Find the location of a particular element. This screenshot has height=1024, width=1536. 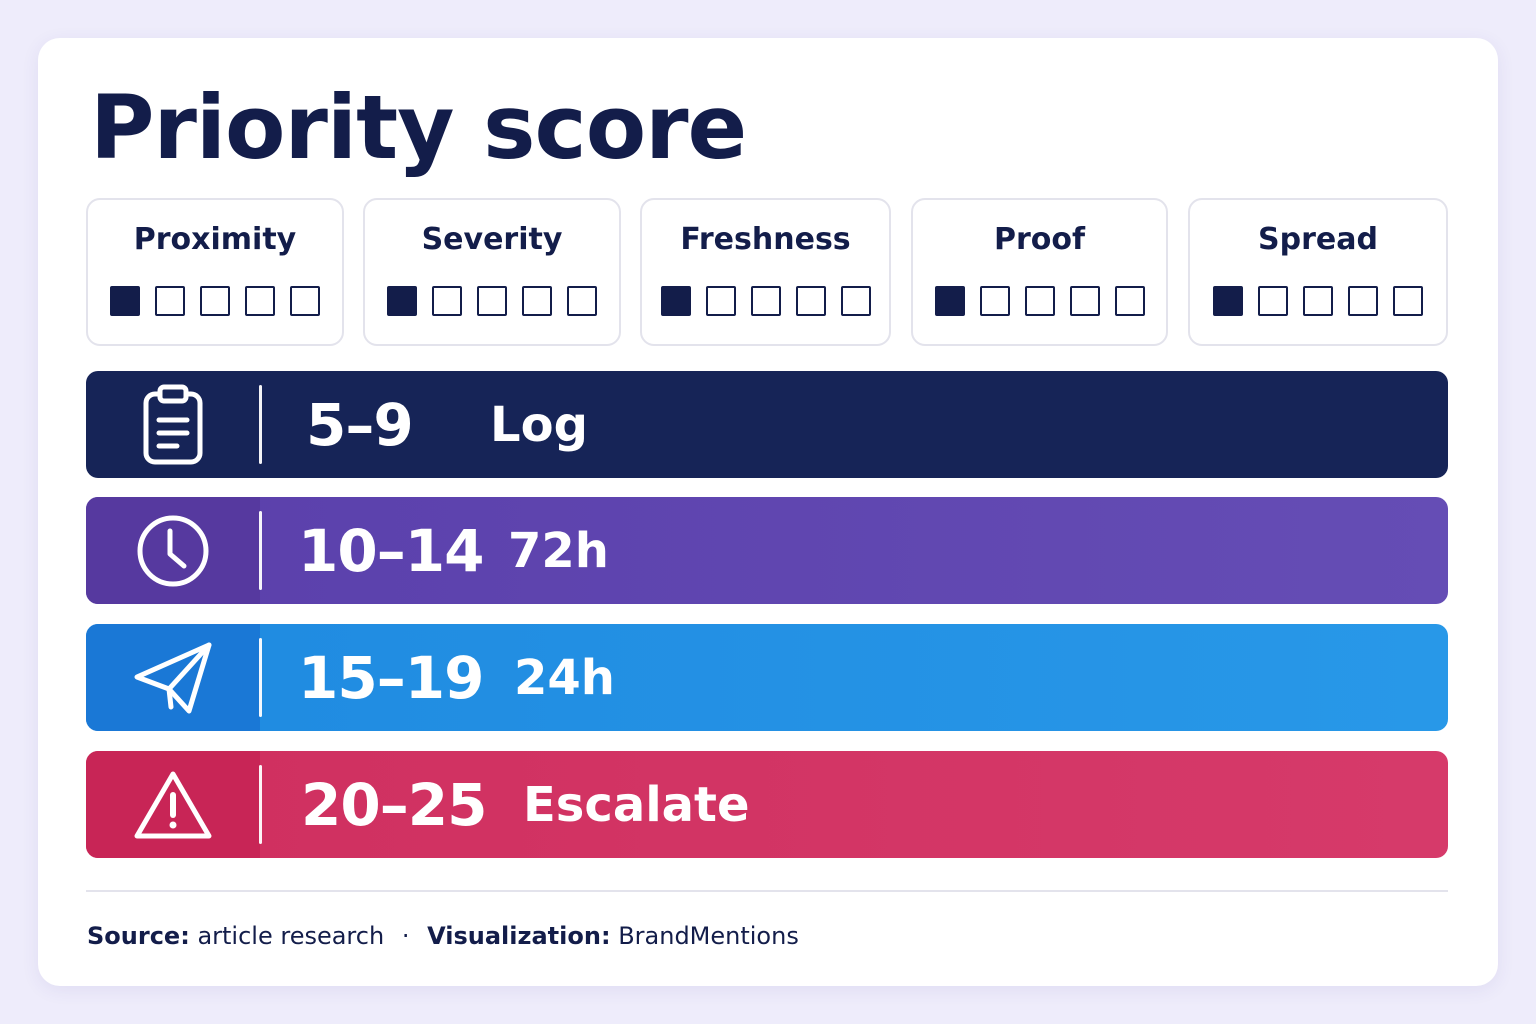

band-action: Log is located at coordinates (539, 424).